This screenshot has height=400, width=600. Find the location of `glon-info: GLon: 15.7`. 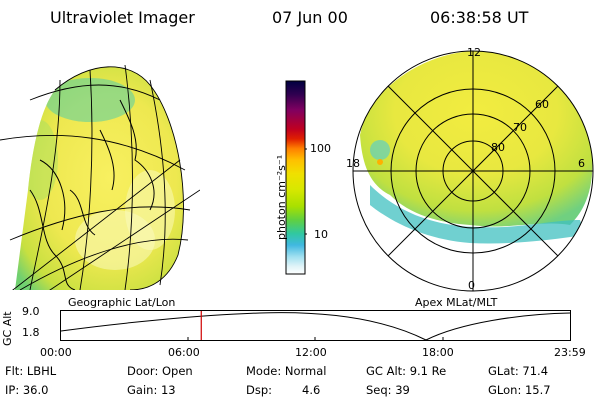

glon-info: GLon: 15.7 is located at coordinates (519, 390).